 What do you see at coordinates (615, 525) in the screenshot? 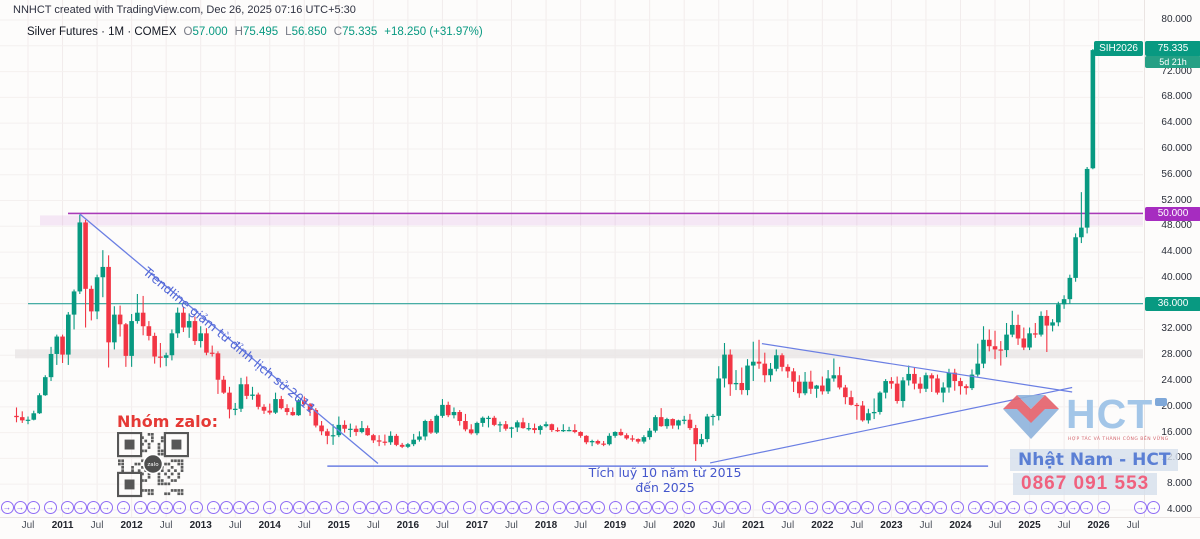
I see `time-axis-label: 2019` at bounding box center [615, 525].